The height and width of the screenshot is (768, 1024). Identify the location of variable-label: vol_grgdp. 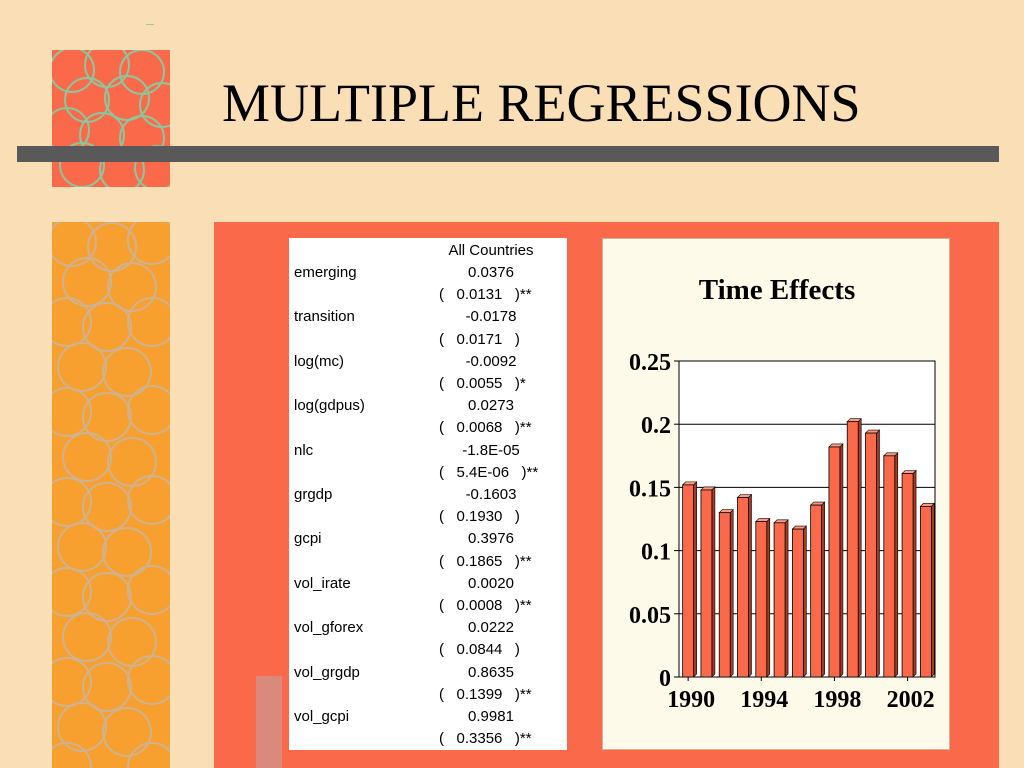
(327, 672).